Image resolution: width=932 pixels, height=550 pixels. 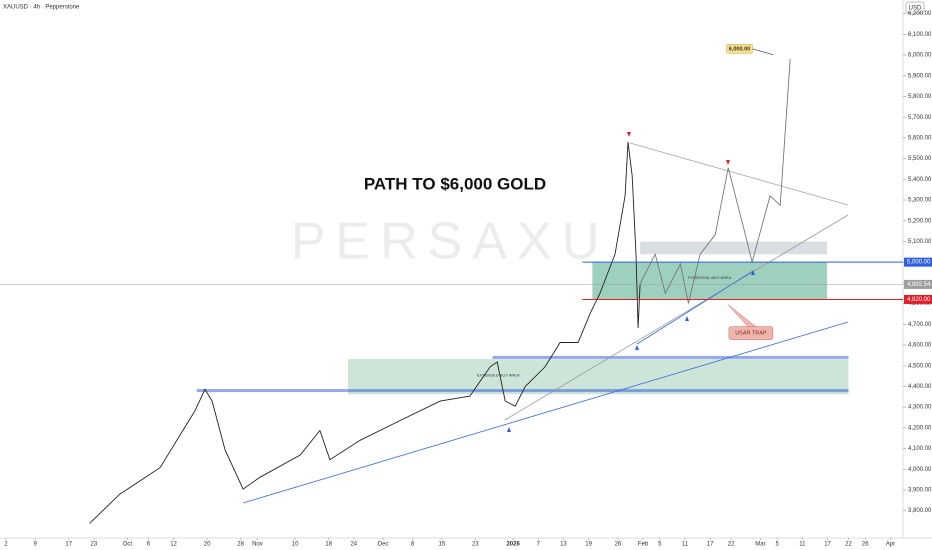 What do you see at coordinates (513, 545) in the screenshot?
I see `x-tick-label: 2026` at bounding box center [513, 545].